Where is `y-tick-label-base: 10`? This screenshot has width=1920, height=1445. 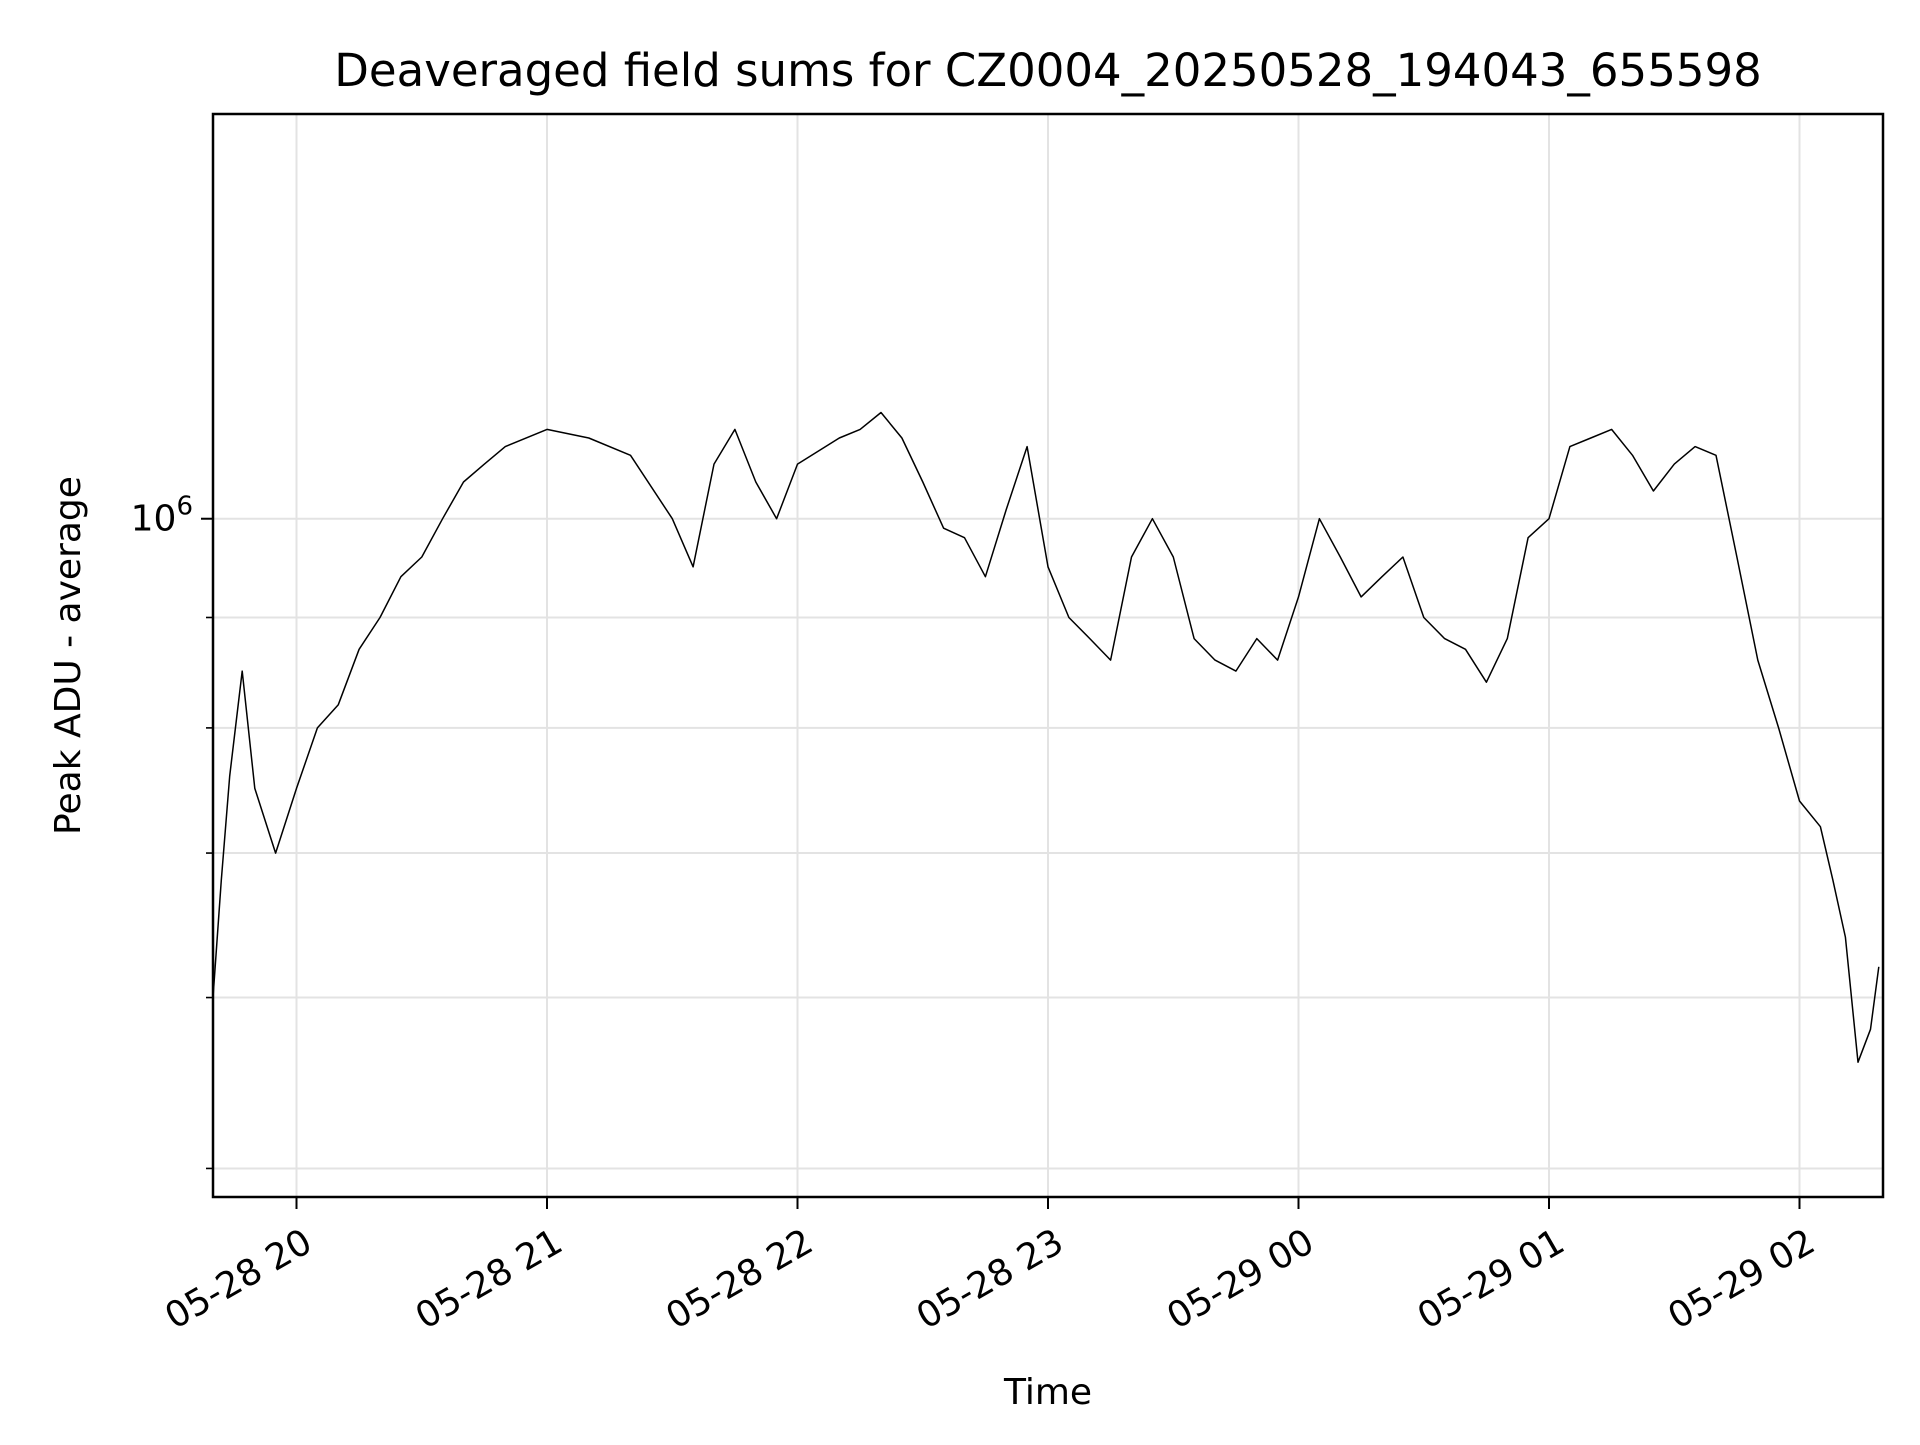 y-tick-label-base: 10 is located at coordinates (154, 519).